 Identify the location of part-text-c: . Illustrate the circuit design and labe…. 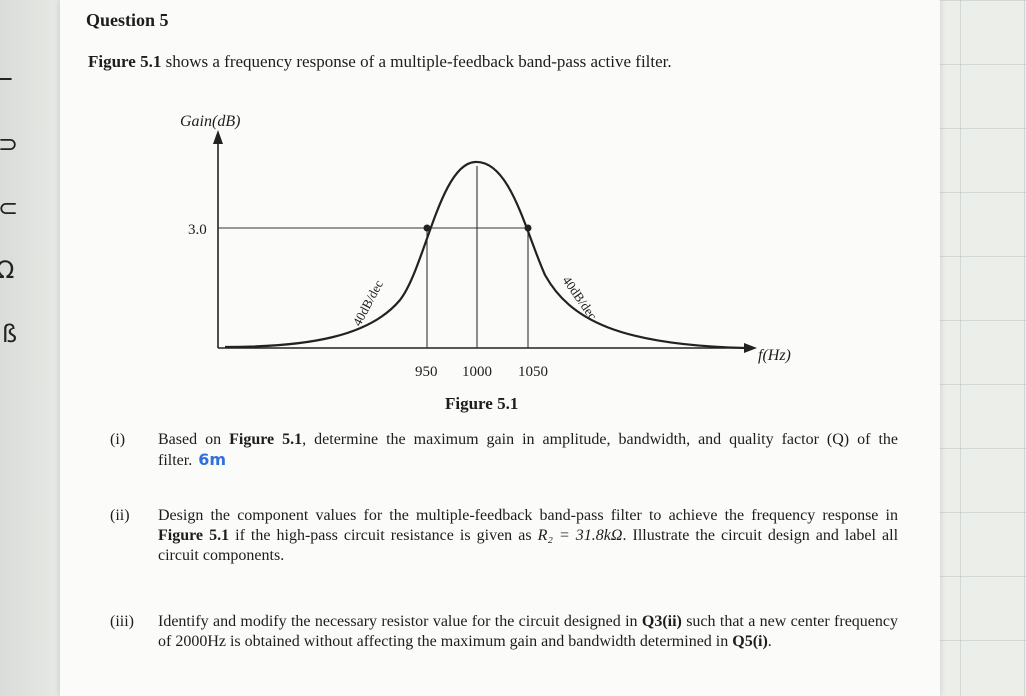
(528, 545).